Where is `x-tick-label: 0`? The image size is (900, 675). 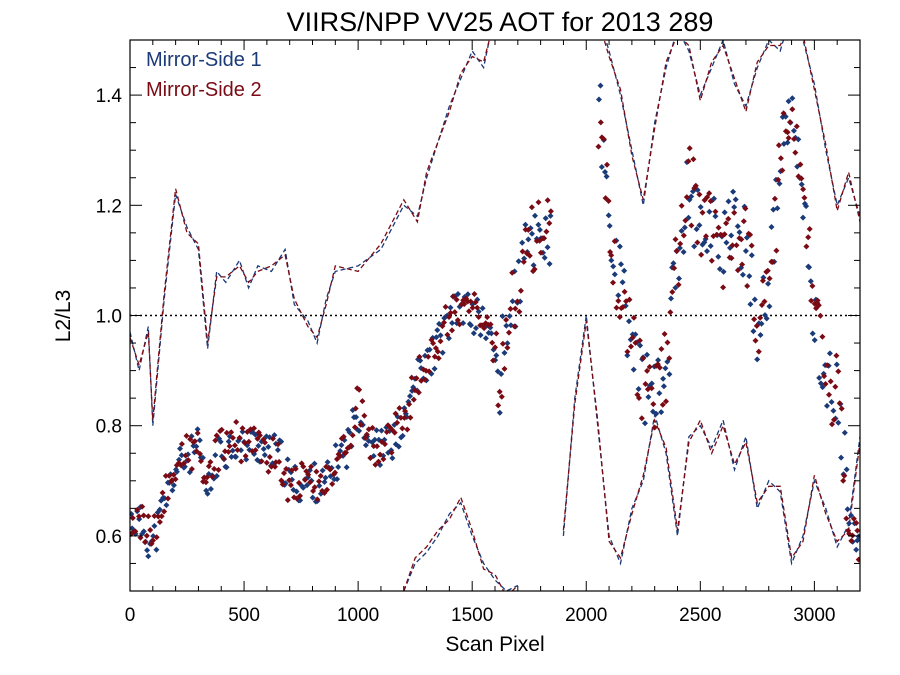 x-tick-label: 0 is located at coordinates (130, 615).